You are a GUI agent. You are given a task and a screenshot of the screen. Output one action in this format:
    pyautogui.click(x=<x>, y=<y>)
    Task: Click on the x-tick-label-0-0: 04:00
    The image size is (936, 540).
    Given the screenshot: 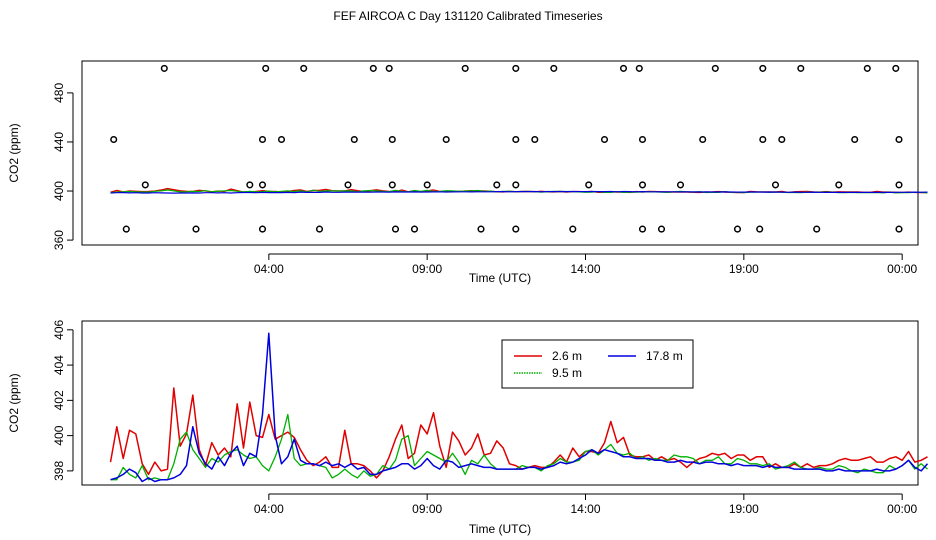 What is the action you would take?
    pyautogui.click(x=269, y=269)
    